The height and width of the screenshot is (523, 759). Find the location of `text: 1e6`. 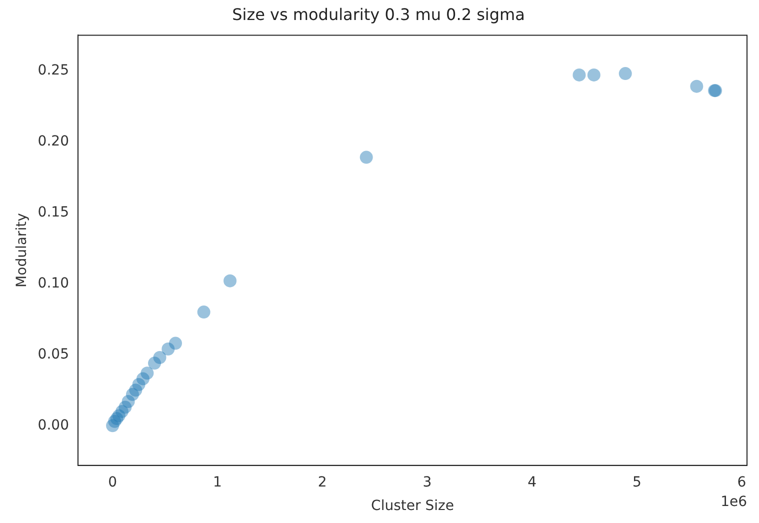

text: 1e6 is located at coordinates (734, 502).